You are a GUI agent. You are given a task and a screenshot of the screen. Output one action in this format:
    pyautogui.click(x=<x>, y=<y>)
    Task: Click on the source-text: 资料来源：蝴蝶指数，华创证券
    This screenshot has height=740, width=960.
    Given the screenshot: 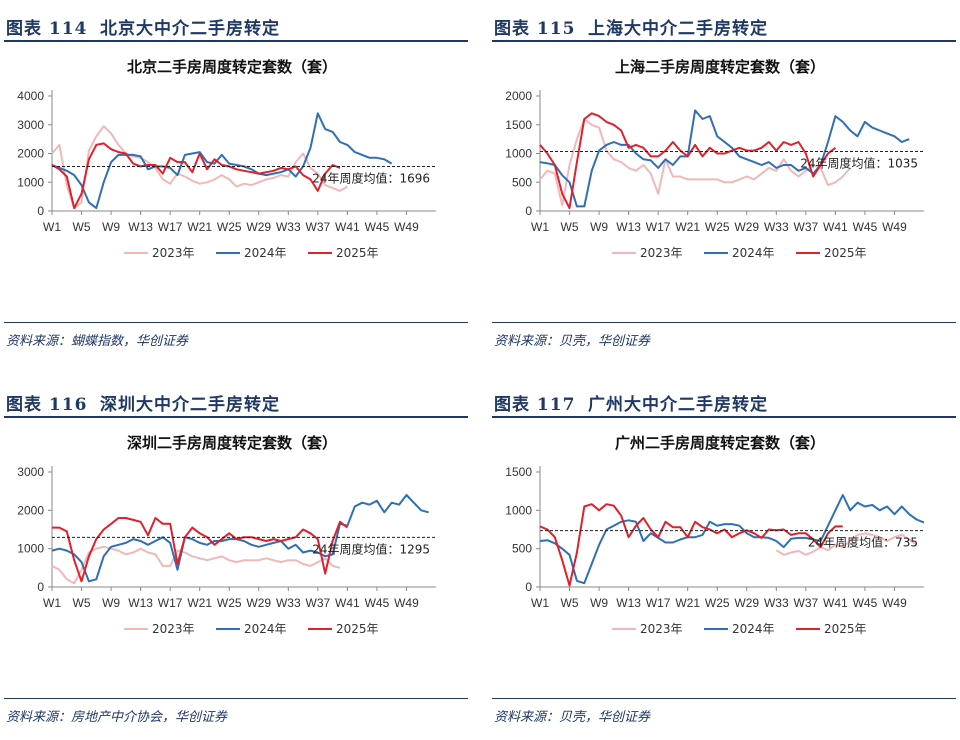 What is the action you would take?
    pyautogui.click(x=97, y=341)
    